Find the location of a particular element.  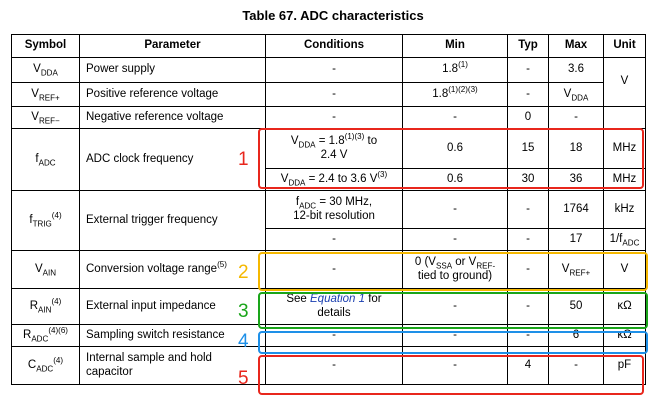

symbol-cell: VREF+ is located at coordinates (45, 94).